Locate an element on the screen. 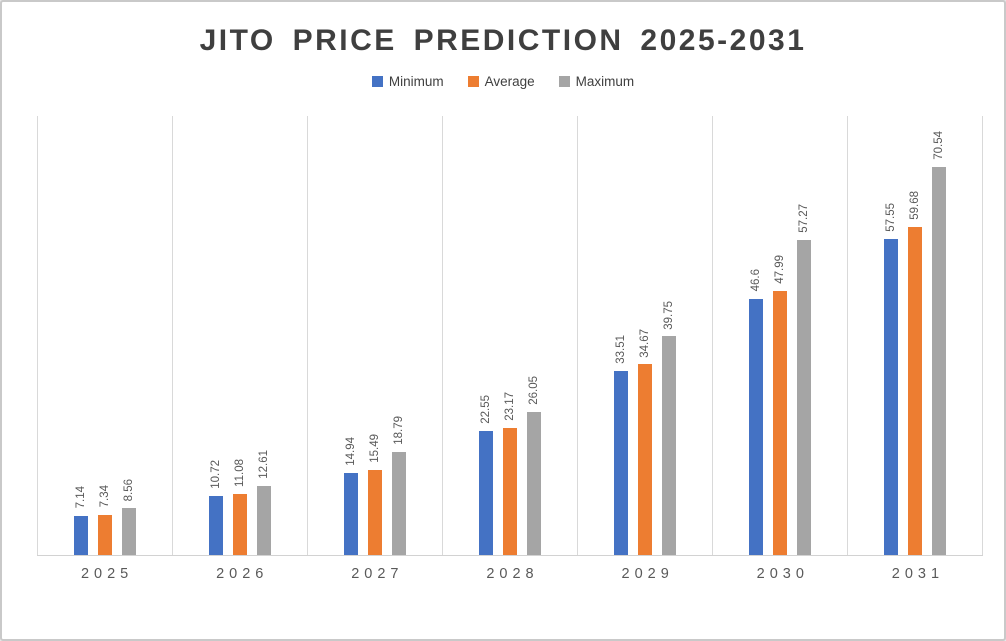 The image size is (1006, 641). bar-minimum-2029 is located at coordinates (621, 462).